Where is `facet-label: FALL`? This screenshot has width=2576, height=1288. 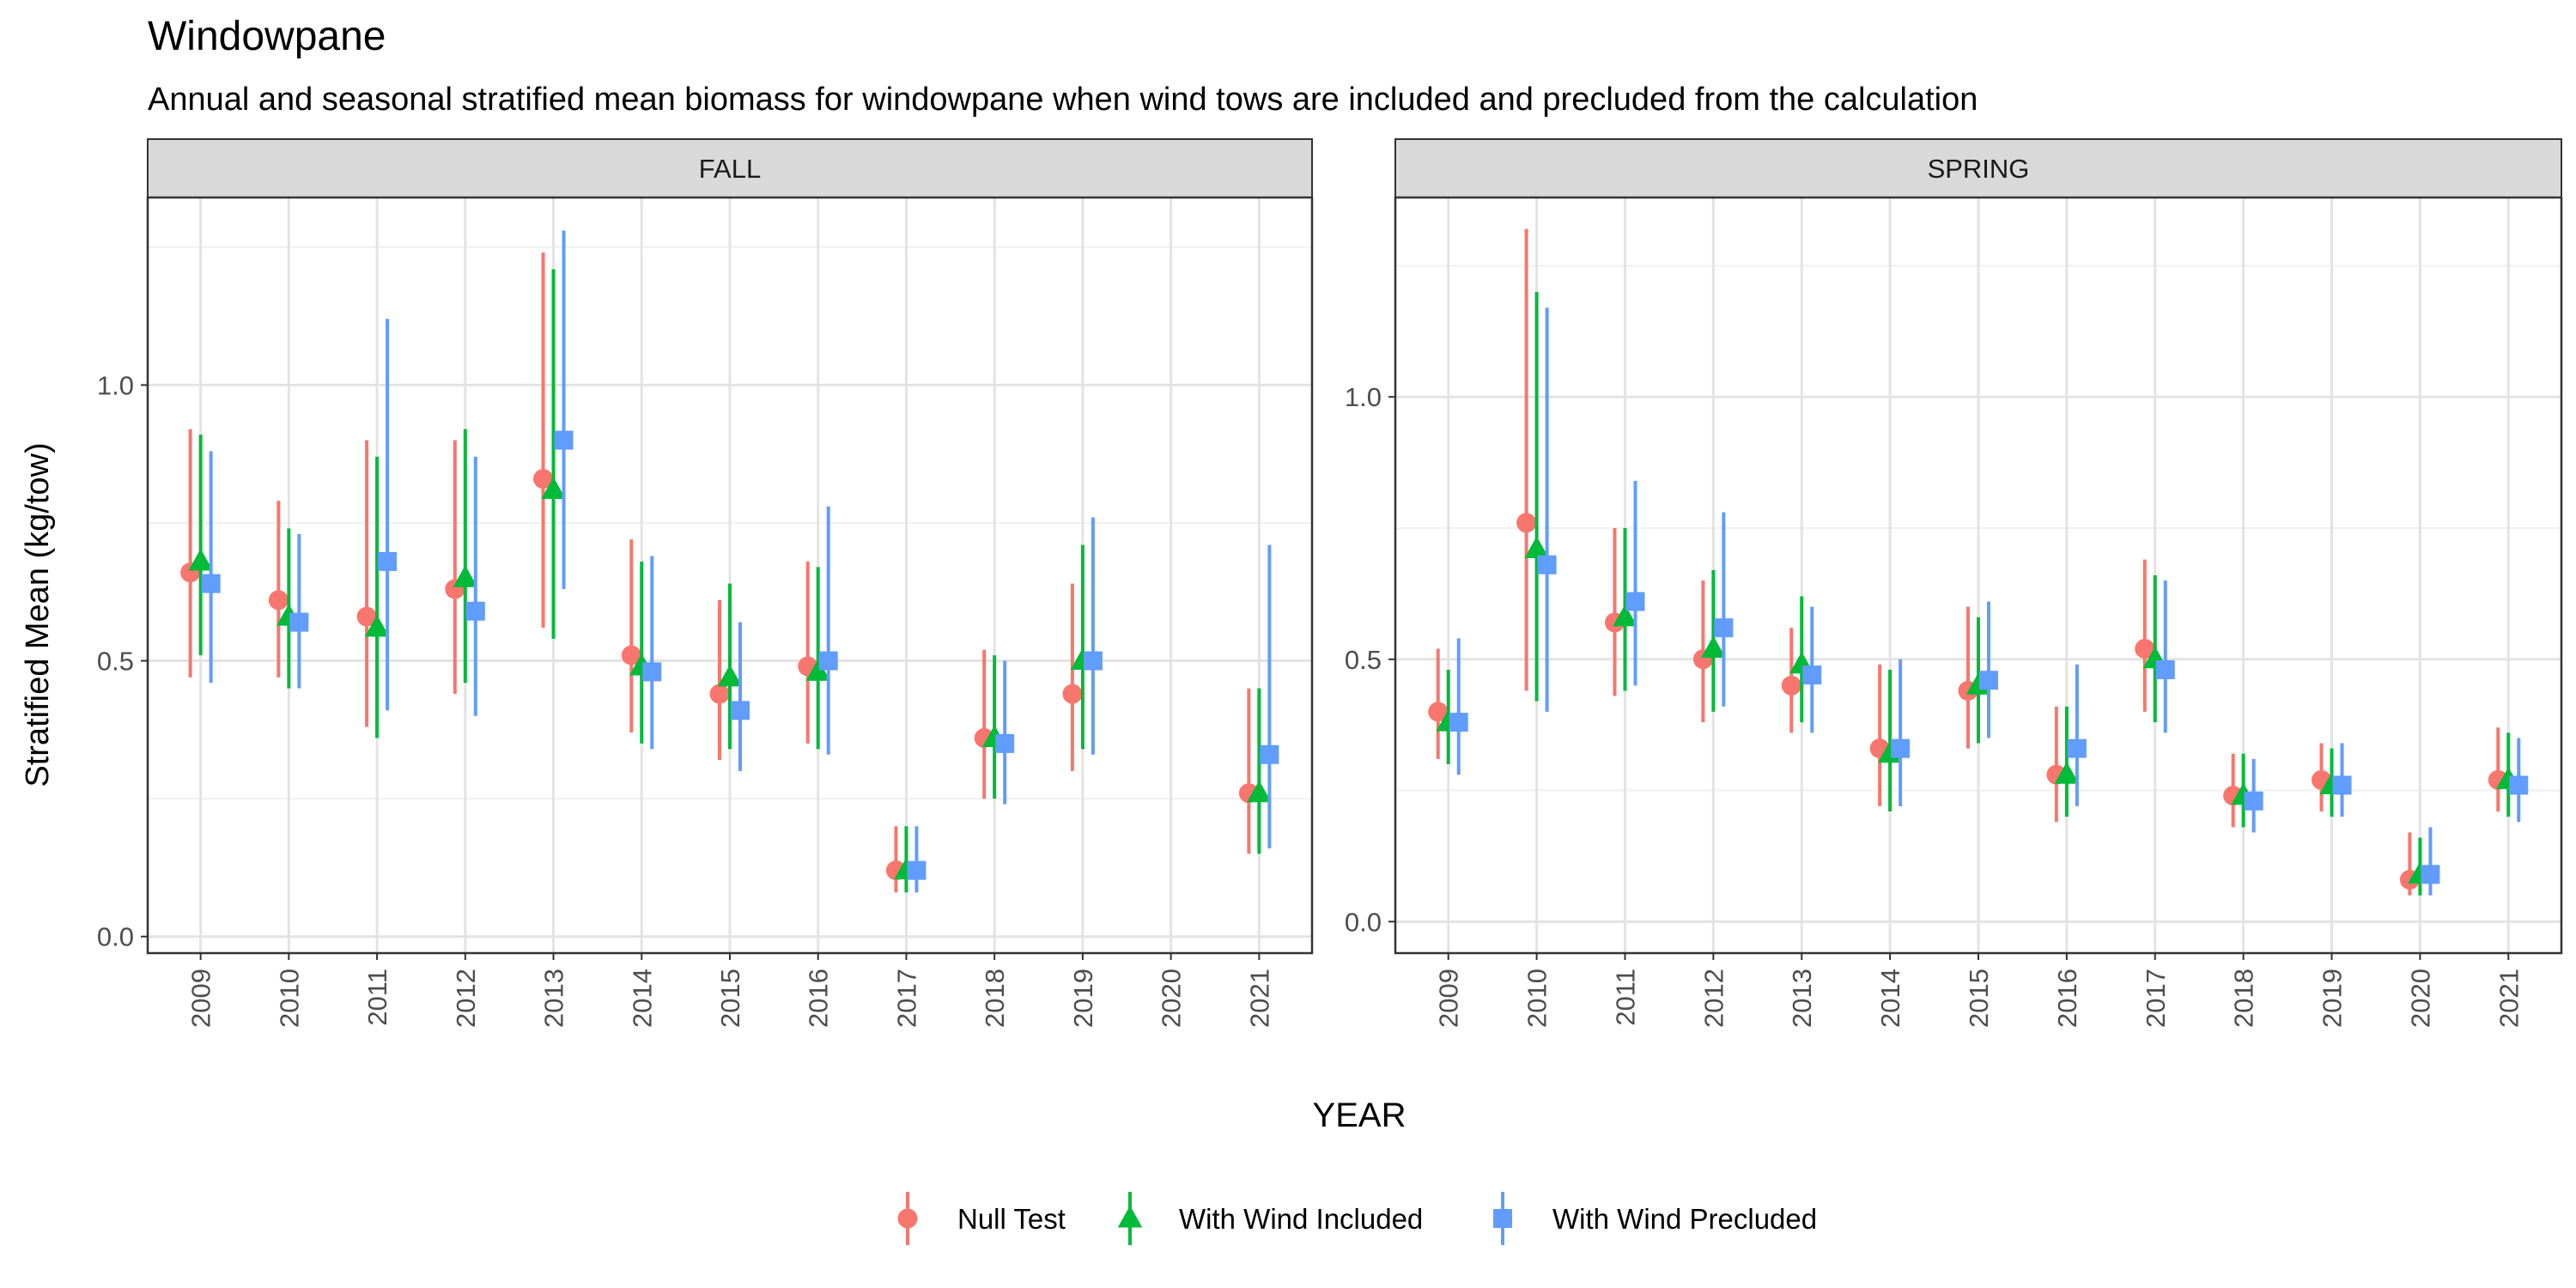 facet-label: FALL is located at coordinates (730, 169).